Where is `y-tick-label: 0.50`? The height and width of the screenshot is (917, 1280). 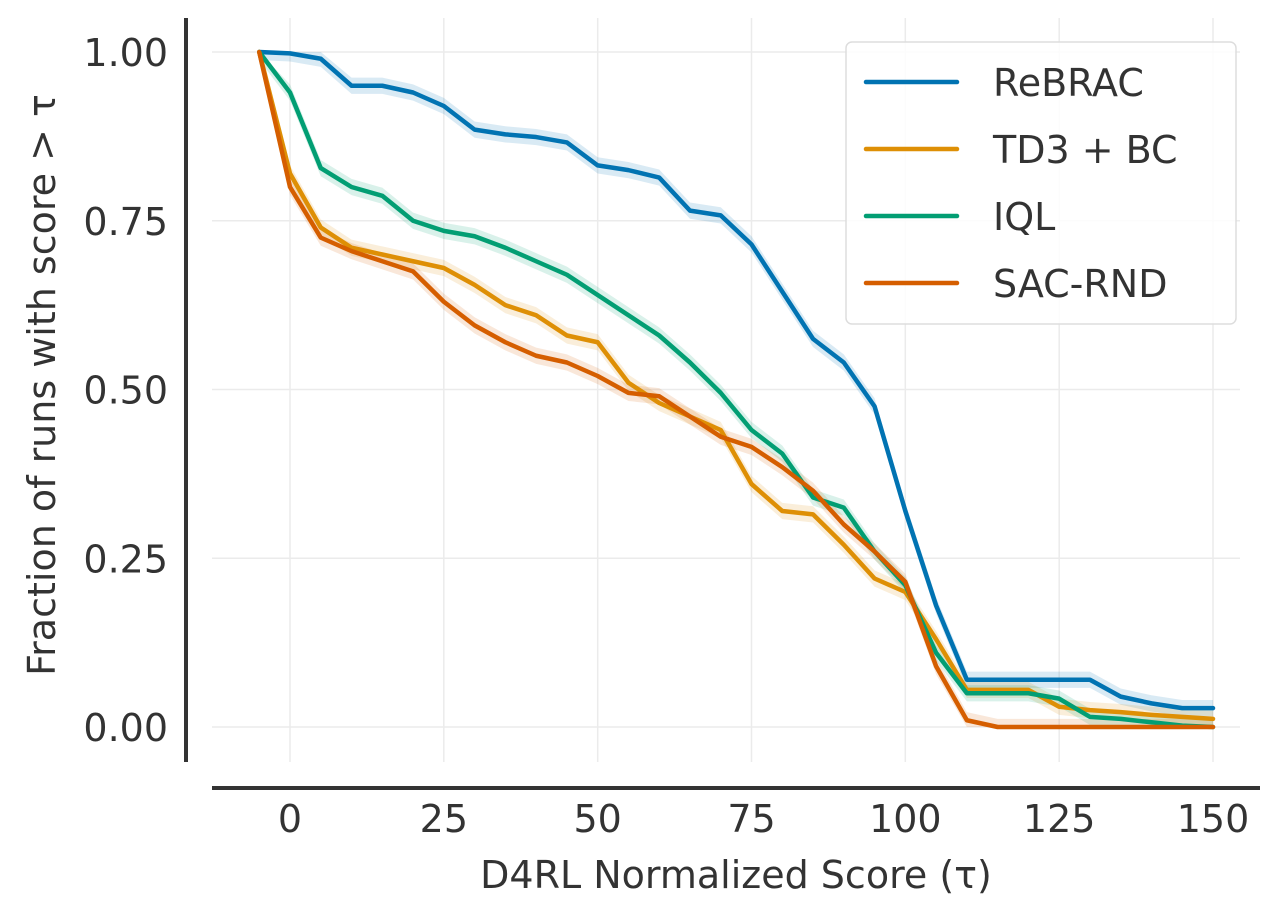
y-tick-label: 0.50 is located at coordinates (125, 391).